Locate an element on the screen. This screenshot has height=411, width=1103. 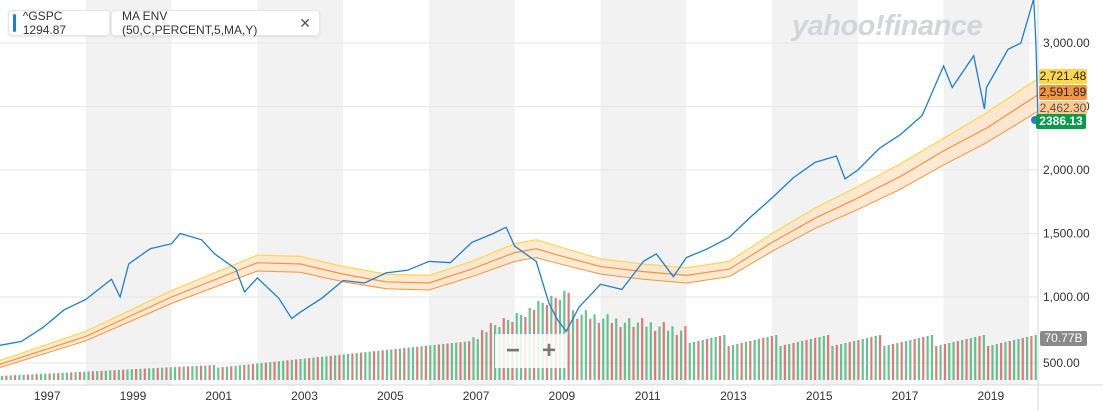
x-tick-label: 2009 is located at coordinates (562, 396).